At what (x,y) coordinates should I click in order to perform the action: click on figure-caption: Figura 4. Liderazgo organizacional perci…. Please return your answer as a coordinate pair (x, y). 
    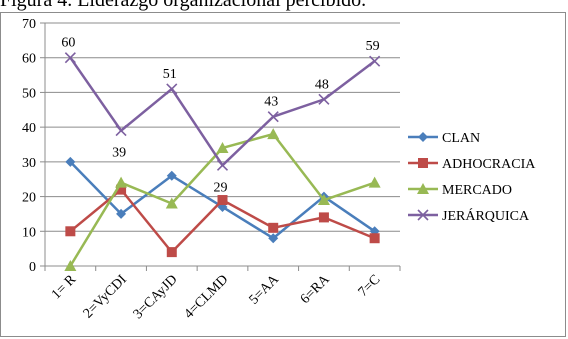
    Looking at the image, I should click on (183, 5).